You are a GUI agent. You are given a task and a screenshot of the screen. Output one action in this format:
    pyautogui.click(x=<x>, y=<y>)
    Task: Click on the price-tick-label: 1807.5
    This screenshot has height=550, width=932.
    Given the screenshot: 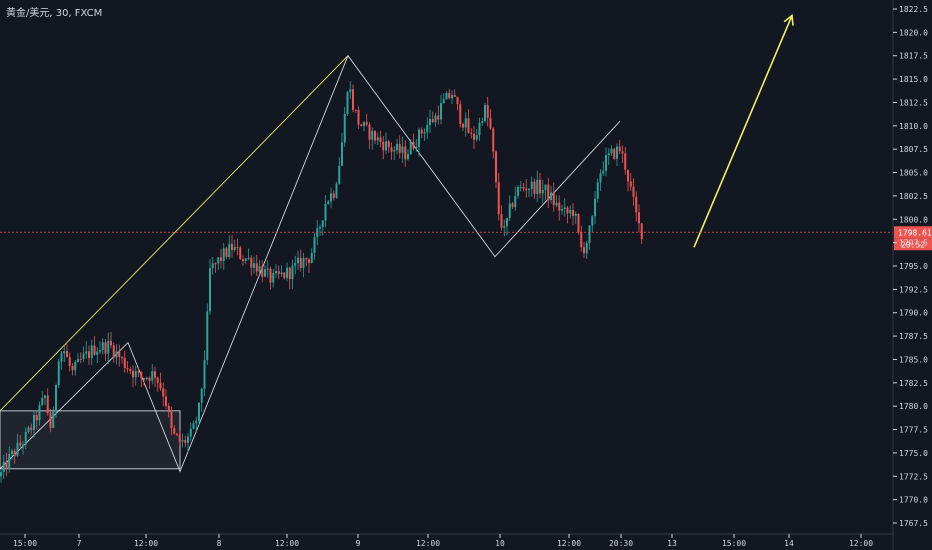 What is the action you would take?
    pyautogui.click(x=913, y=149)
    